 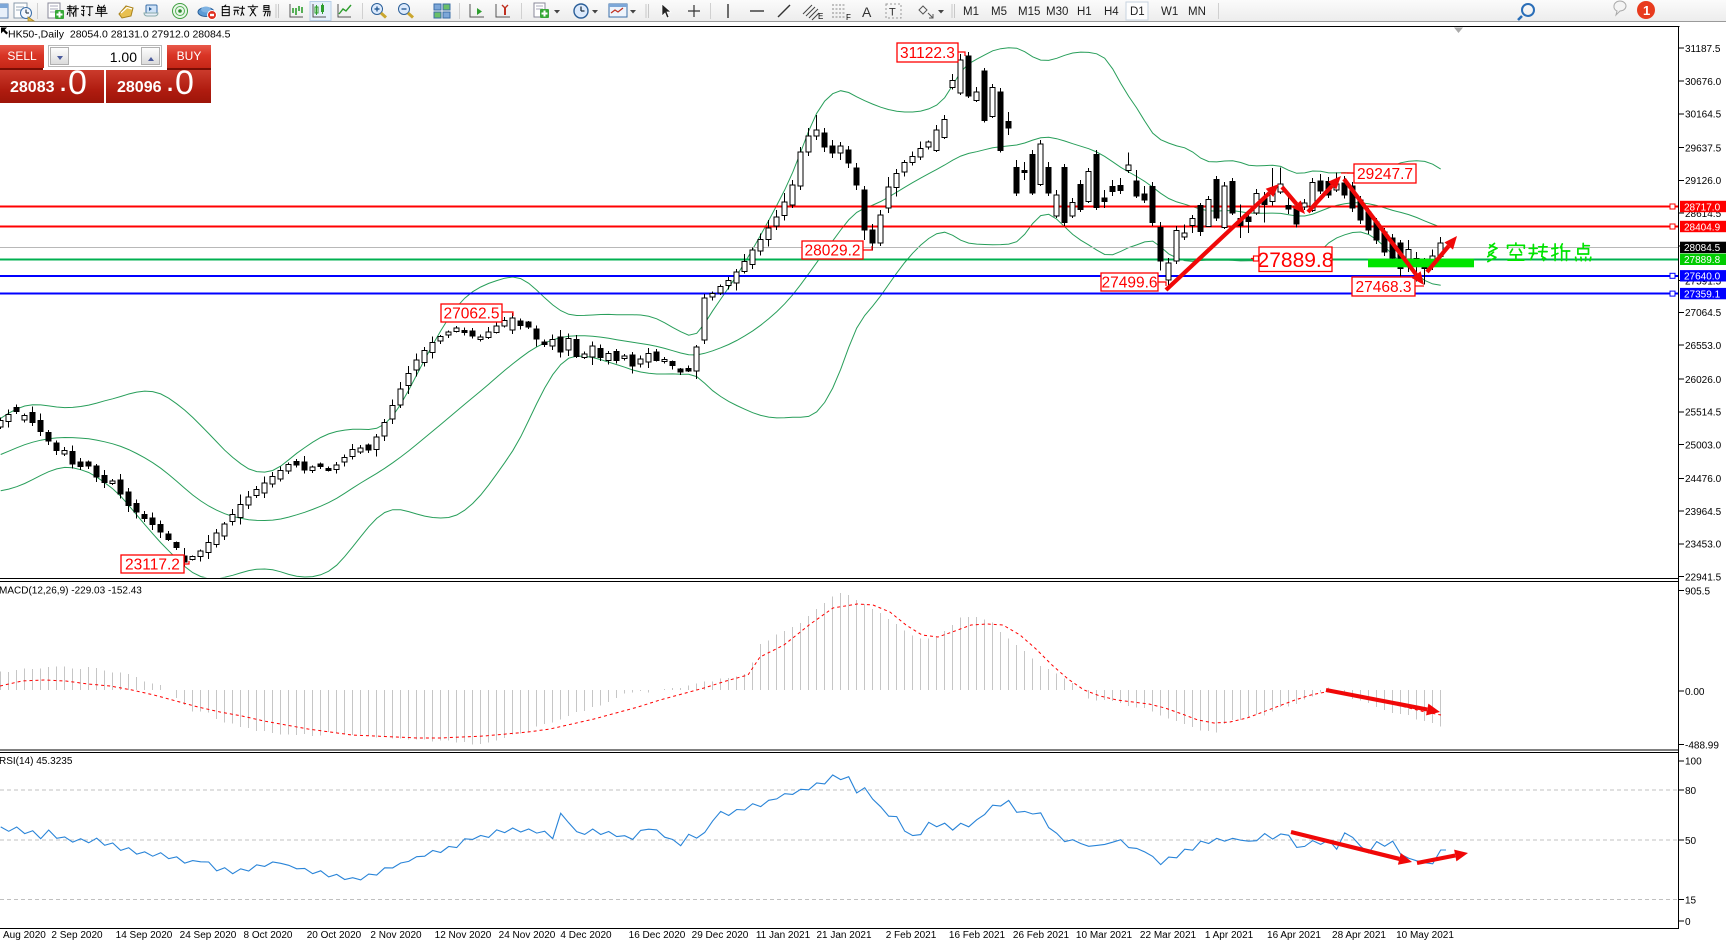 I want to click on svg-text: 1 Apr 2021, so click(x=1229, y=935).